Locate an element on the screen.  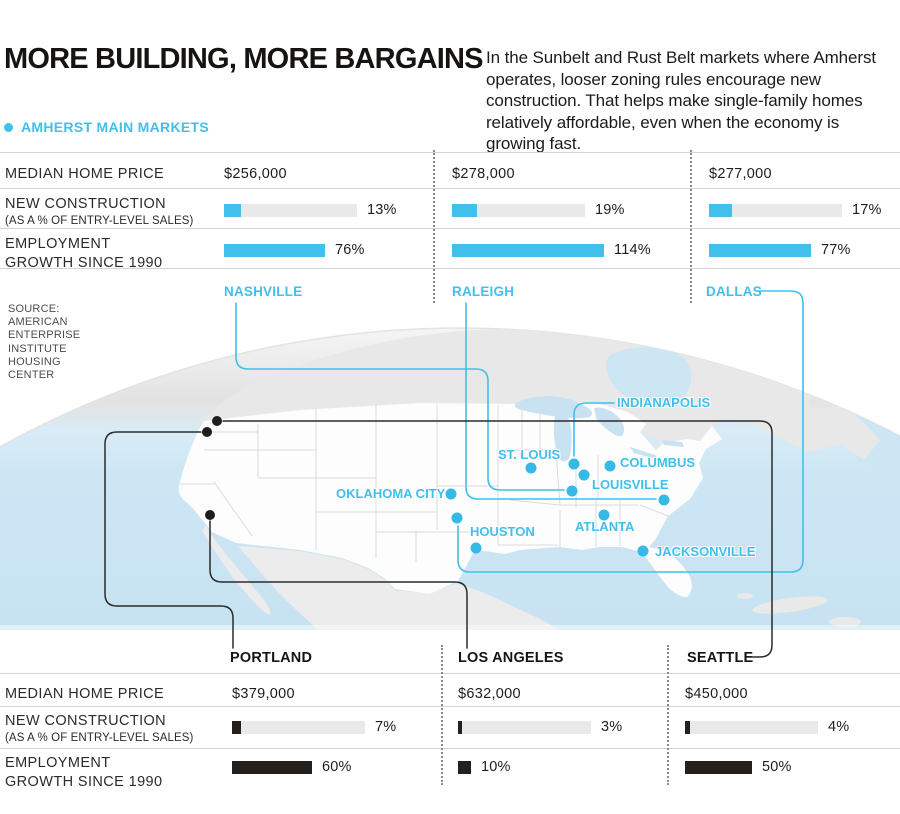
new-construction-bar-los-angeles: 3% is located at coordinates (540, 727).